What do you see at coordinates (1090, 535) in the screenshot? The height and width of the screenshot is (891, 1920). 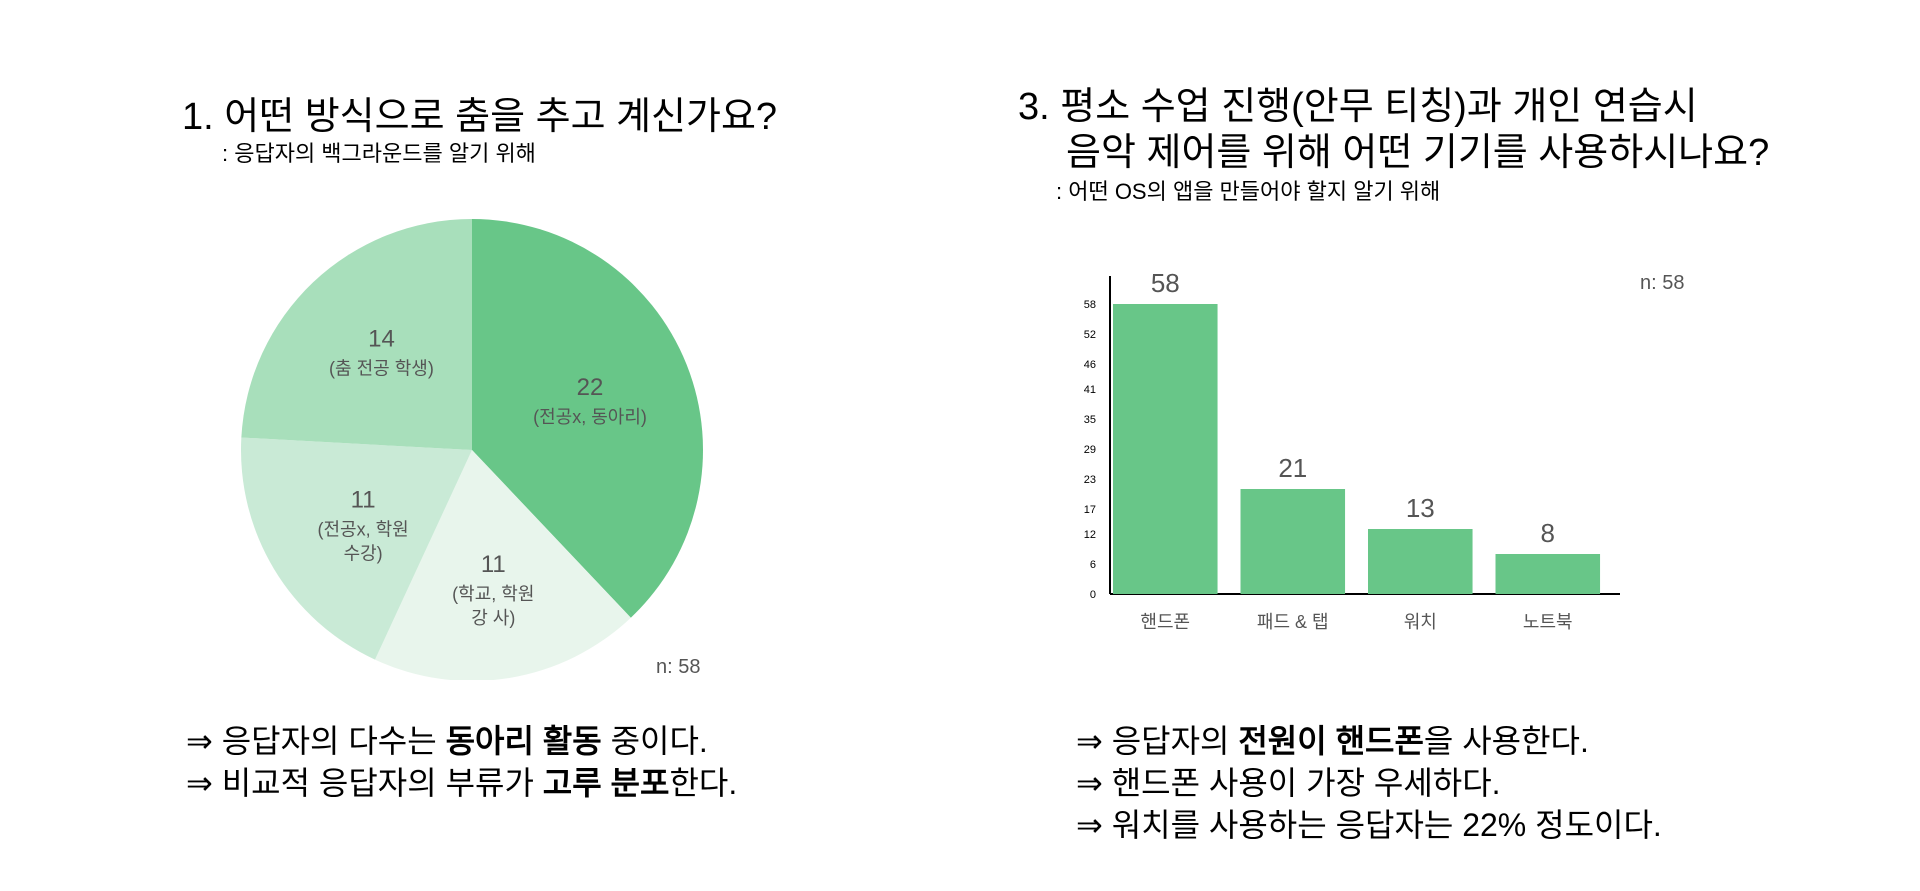 I see `y-tick-label: 12` at bounding box center [1090, 535].